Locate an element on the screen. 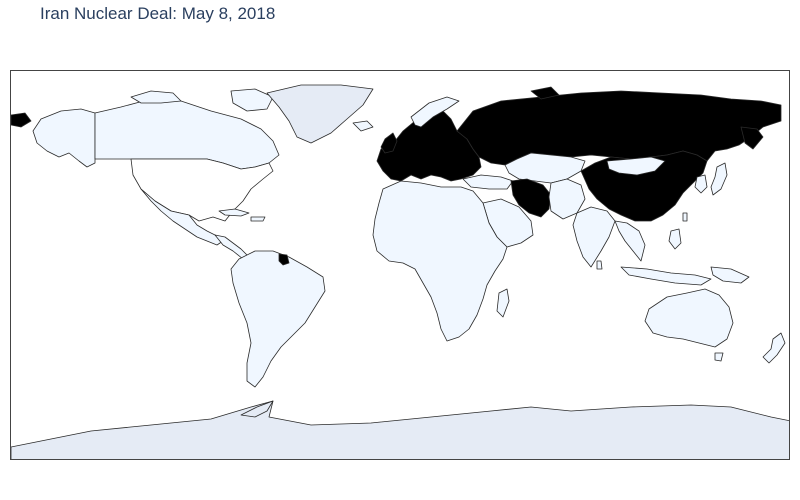 This screenshot has height=500, width=800. region-greenland is located at coordinates (320, 114).